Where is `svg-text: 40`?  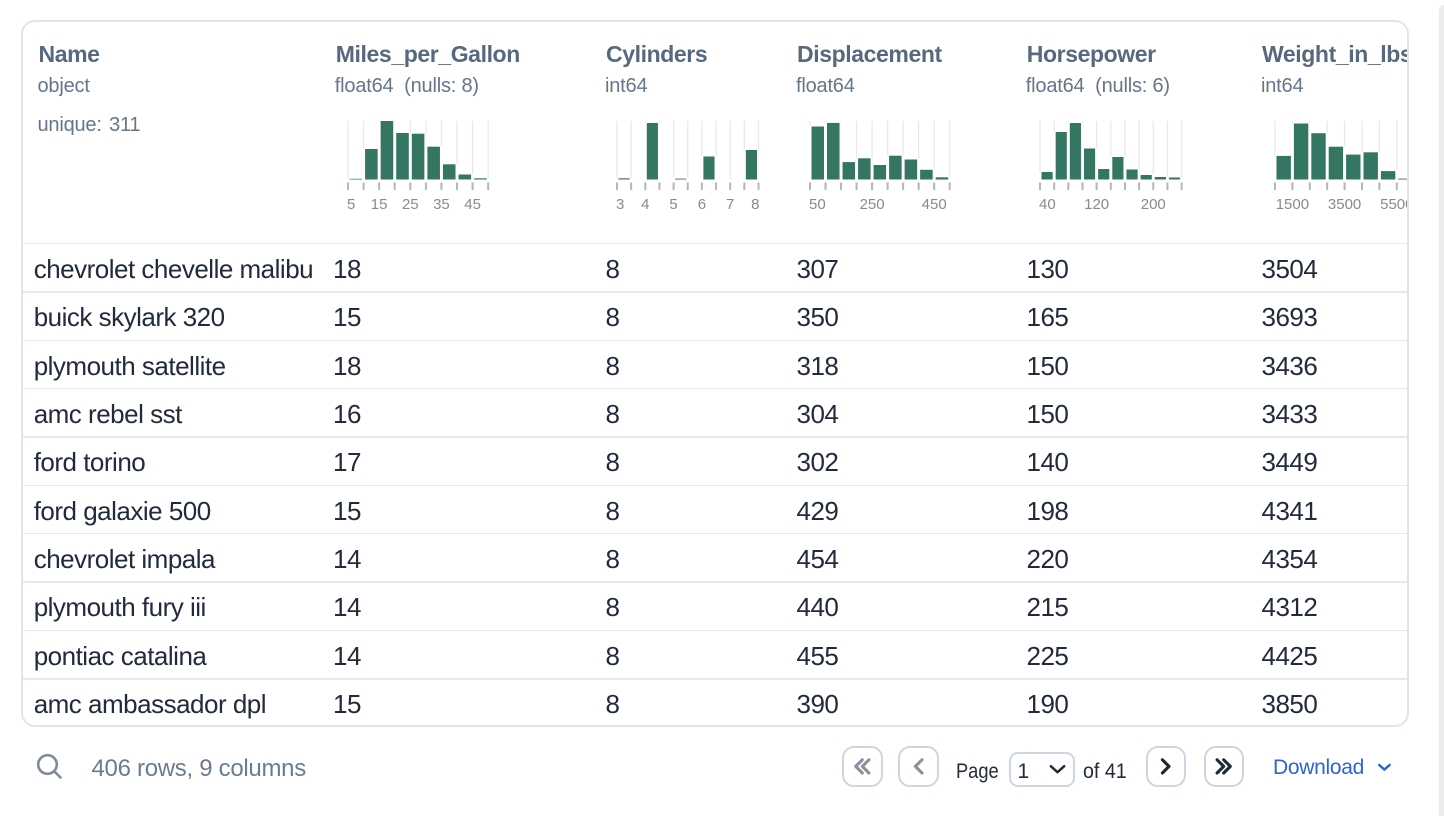
svg-text: 40 is located at coordinates (1047, 204).